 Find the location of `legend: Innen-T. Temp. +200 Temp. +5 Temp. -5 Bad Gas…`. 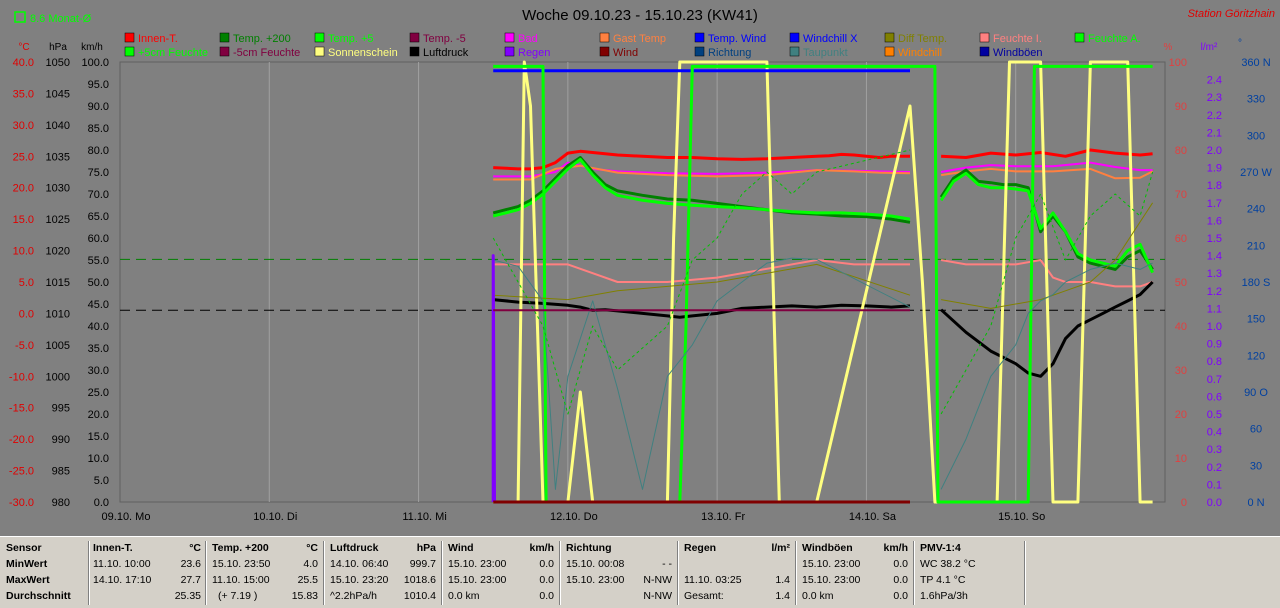

legend: Innen-T. Temp. +200 Temp. +5 Temp. -5 Bad Gas… is located at coordinates (632, 45).